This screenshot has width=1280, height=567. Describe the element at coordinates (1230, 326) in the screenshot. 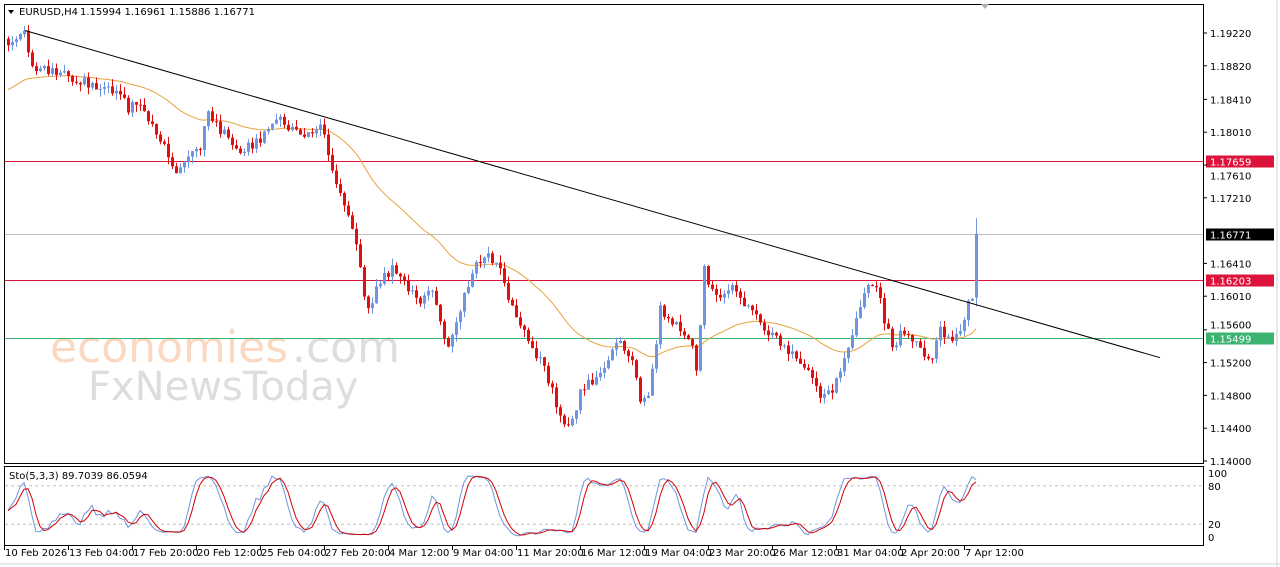

I see `price-tick-label: 1.15600` at that location.